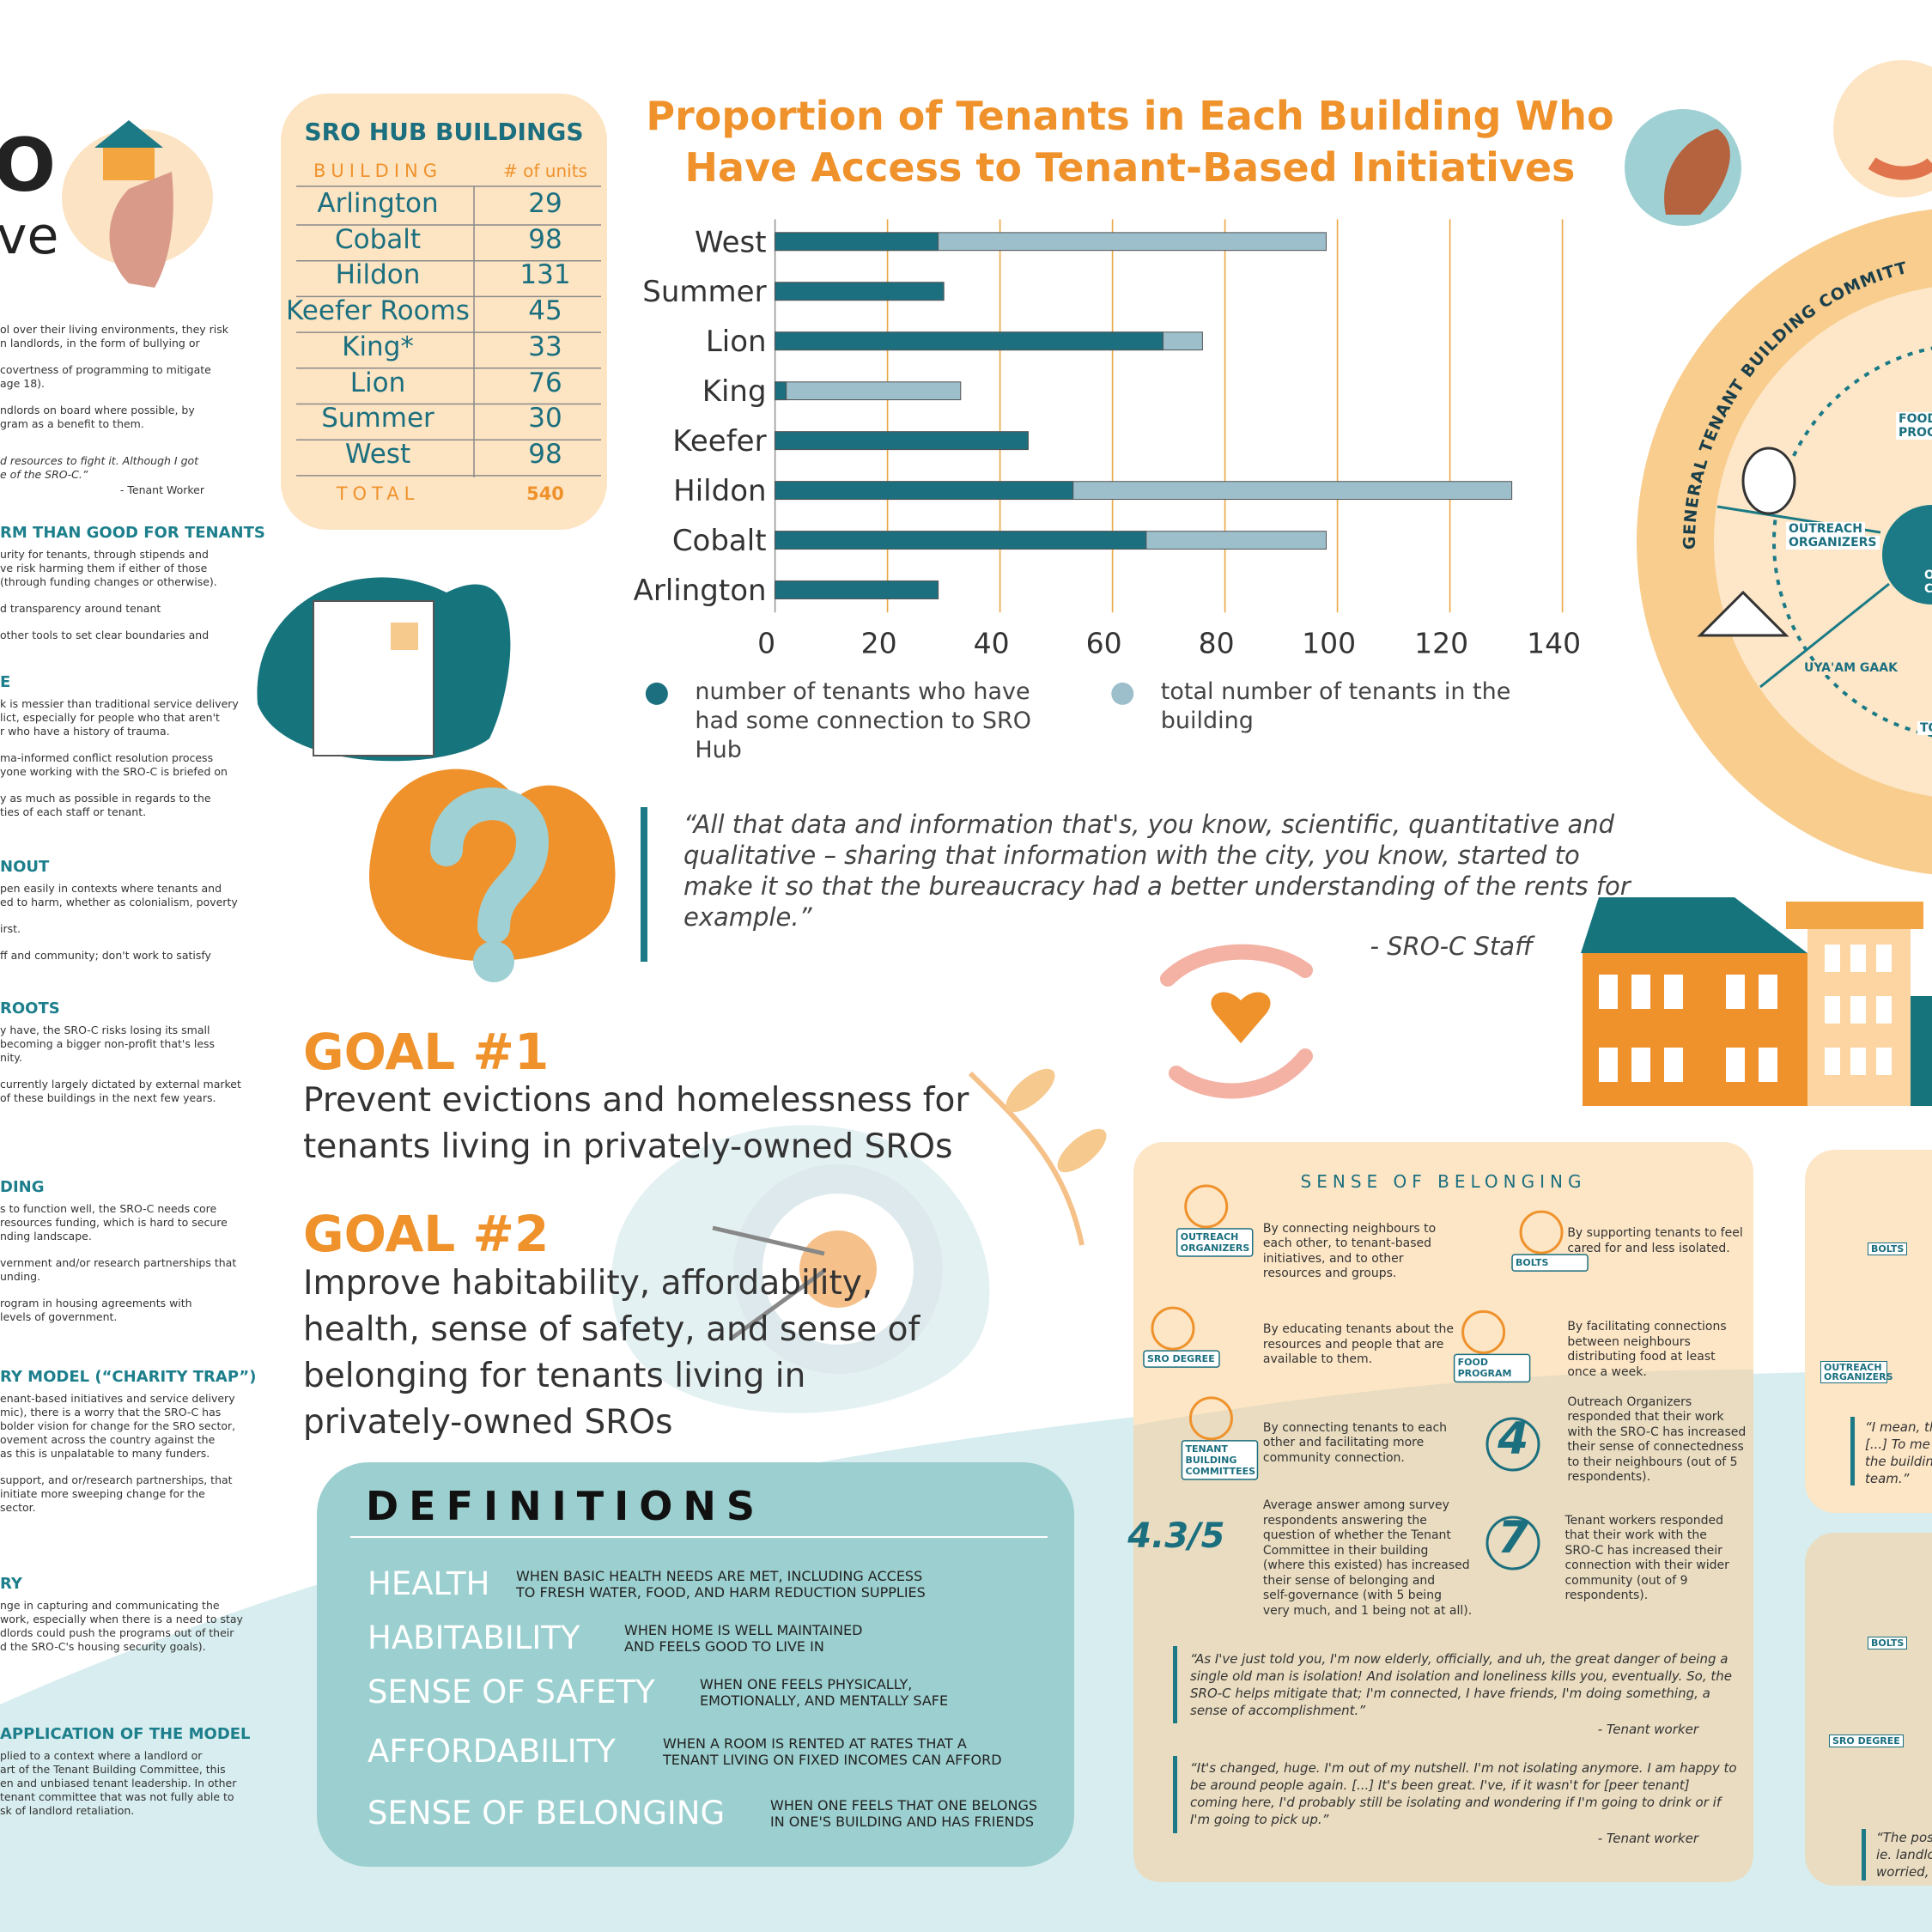 This screenshot has width=1932, height=1932. I want to click on x-tick-label: 120, so click(1441, 643).